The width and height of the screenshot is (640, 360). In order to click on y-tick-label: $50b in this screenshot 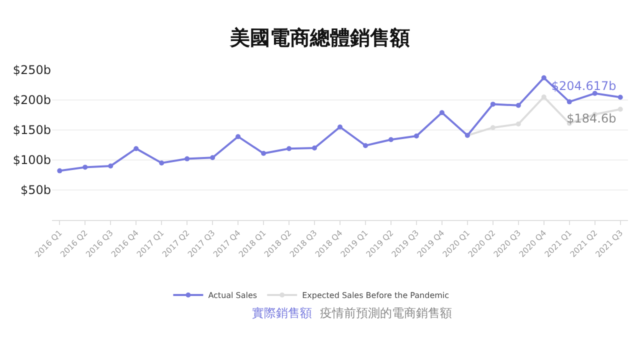, I will do `click(35, 190)`.